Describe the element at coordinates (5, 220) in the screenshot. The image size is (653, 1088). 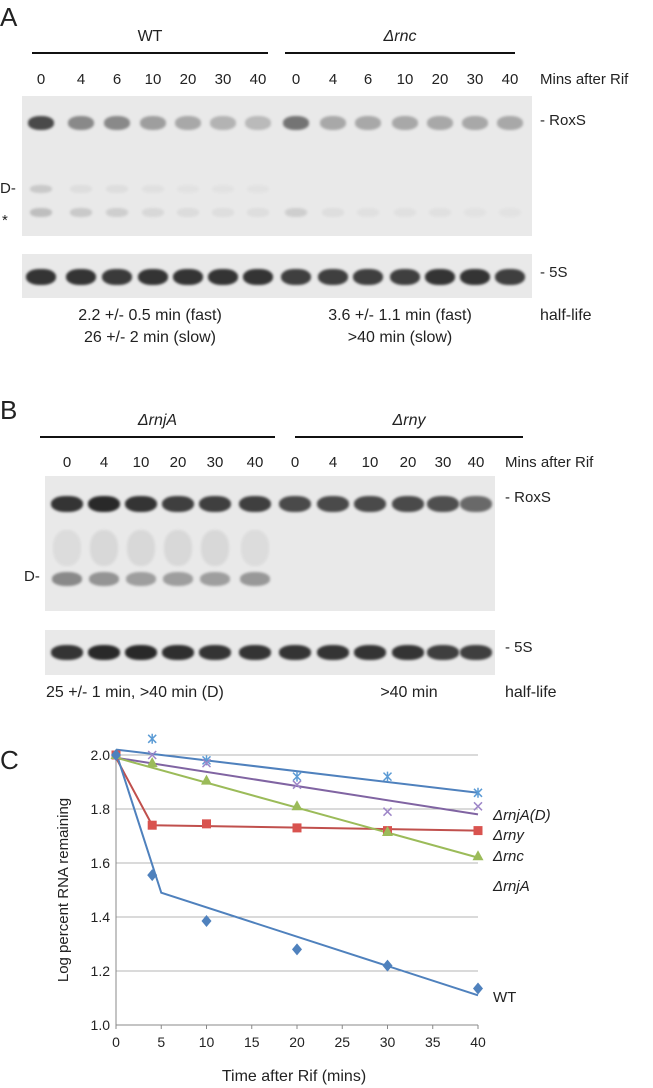
I see `panel-a-star-label: *` at that location.